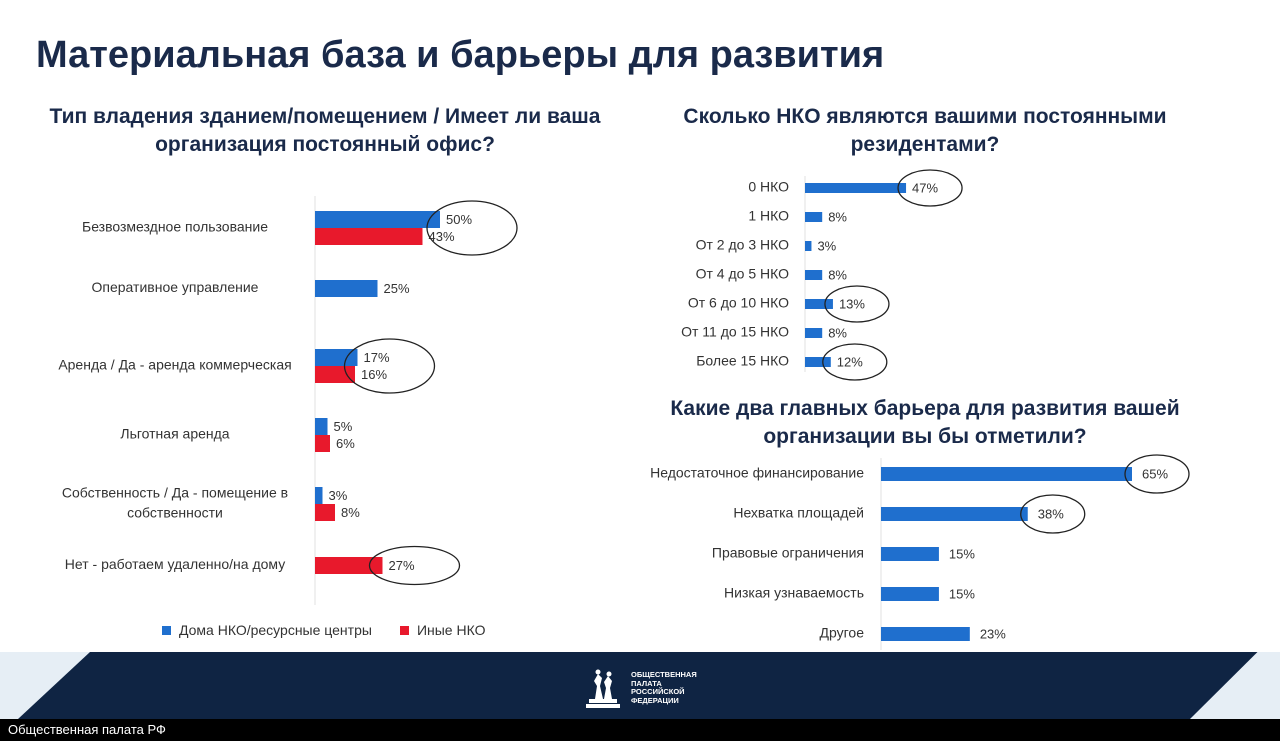 This screenshot has height=741, width=1280. I want to click on legend-swatch-red, so click(404, 630).